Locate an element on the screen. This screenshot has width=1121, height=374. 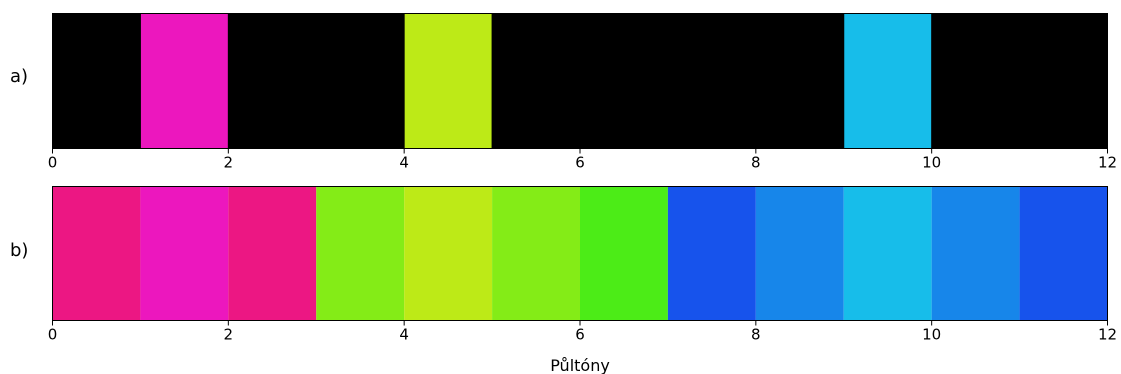
x-axis-label: Půltóny is located at coordinates (580, 365).